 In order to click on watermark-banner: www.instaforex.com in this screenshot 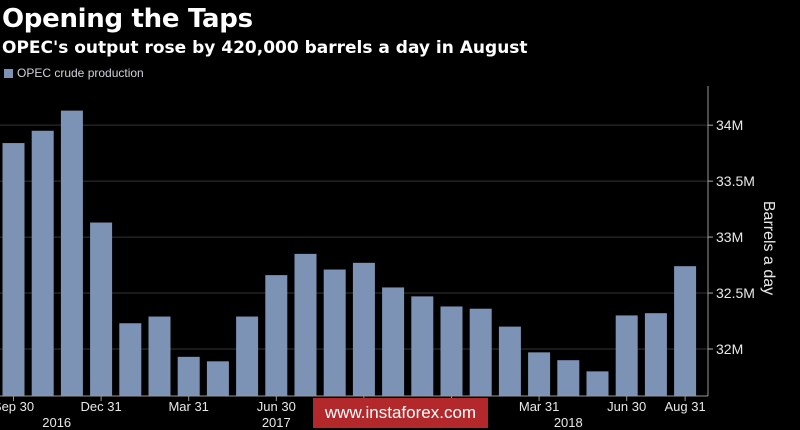, I will do `click(400, 413)`.